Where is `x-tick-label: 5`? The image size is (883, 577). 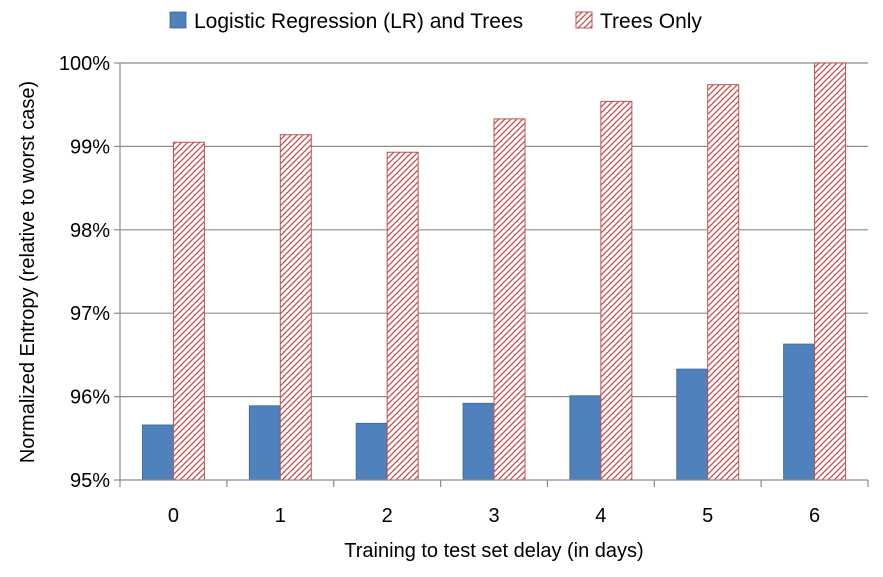
x-tick-label: 5 is located at coordinates (707, 516).